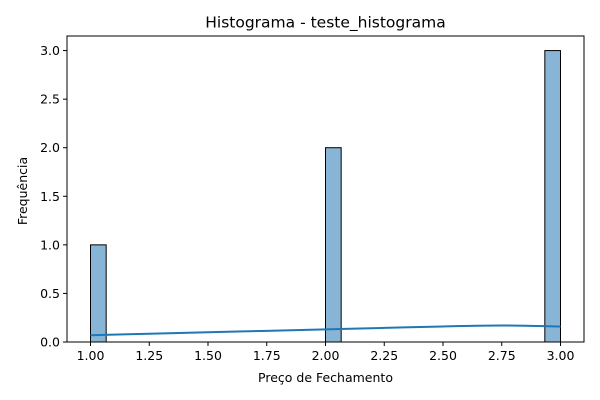 The height and width of the screenshot is (400, 600). I want to click on x-tick-label: 2.00, so click(326, 355).